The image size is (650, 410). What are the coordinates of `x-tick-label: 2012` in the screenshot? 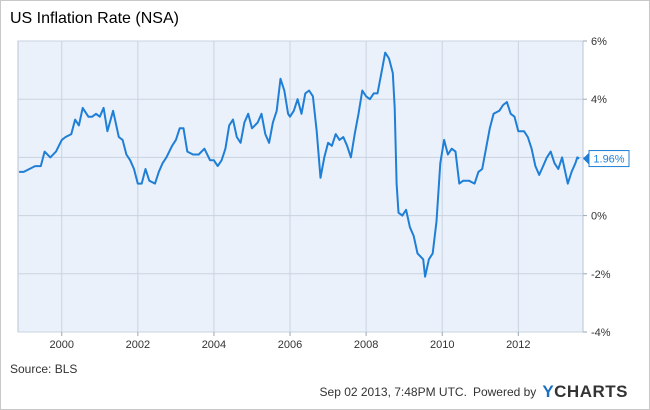 It's located at (518, 345).